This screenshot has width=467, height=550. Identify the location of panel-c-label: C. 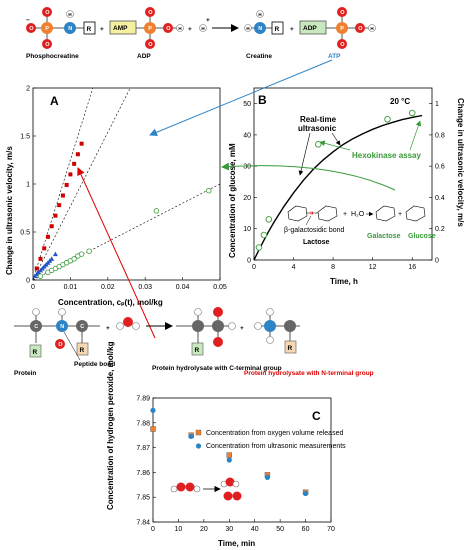
(316, 416).